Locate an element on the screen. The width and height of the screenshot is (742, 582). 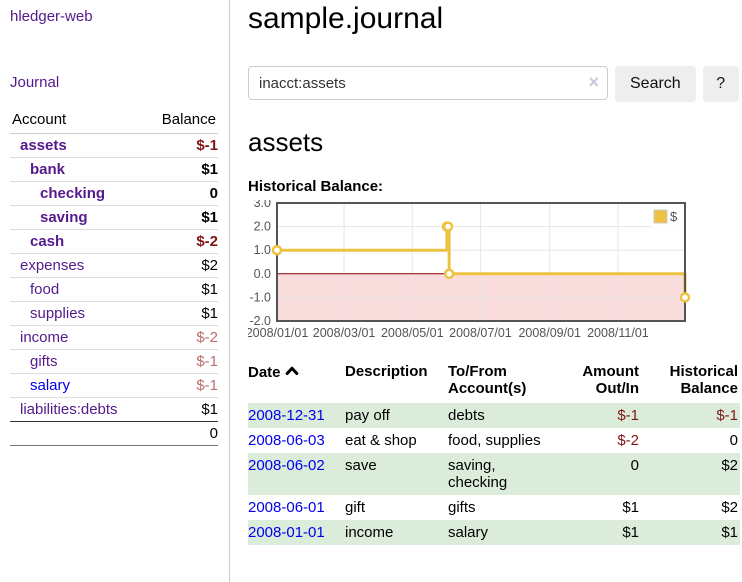
svg-text: -1.0 is located at coordinates (260, 297).